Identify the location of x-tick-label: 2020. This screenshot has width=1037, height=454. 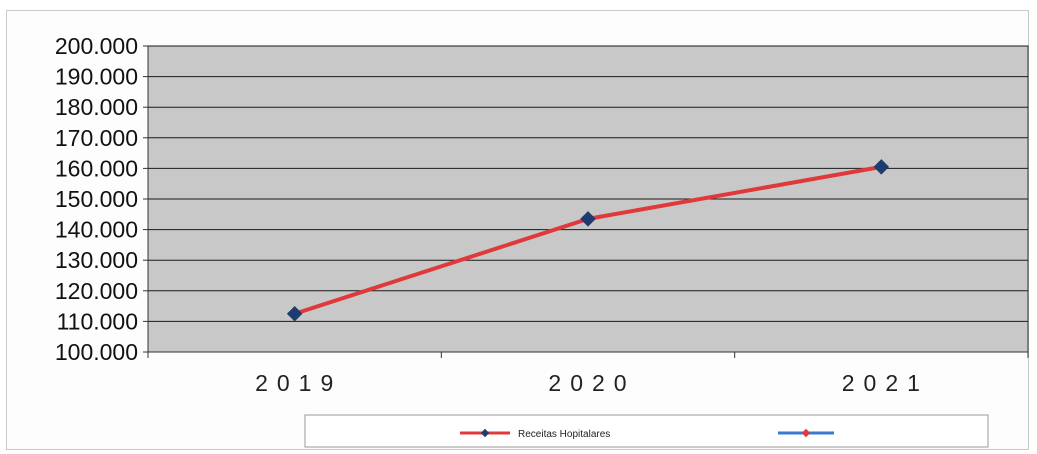
(591, 383).